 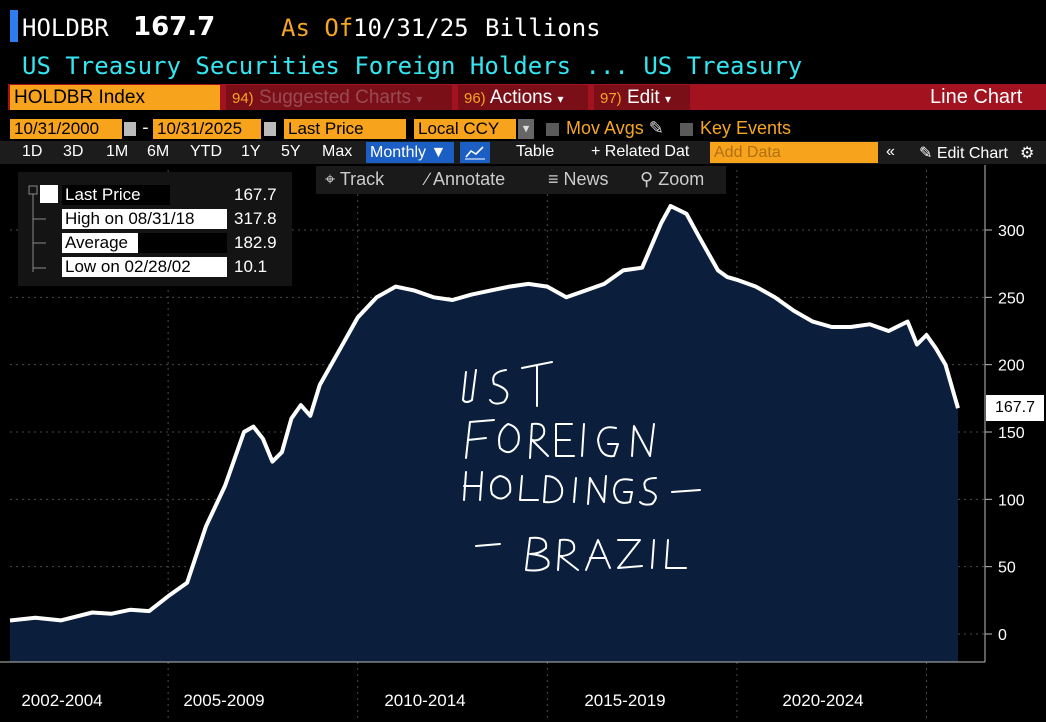 I want to click on mov-avgs-label: Mov Avgs ✎, so click(x=615, y=128).